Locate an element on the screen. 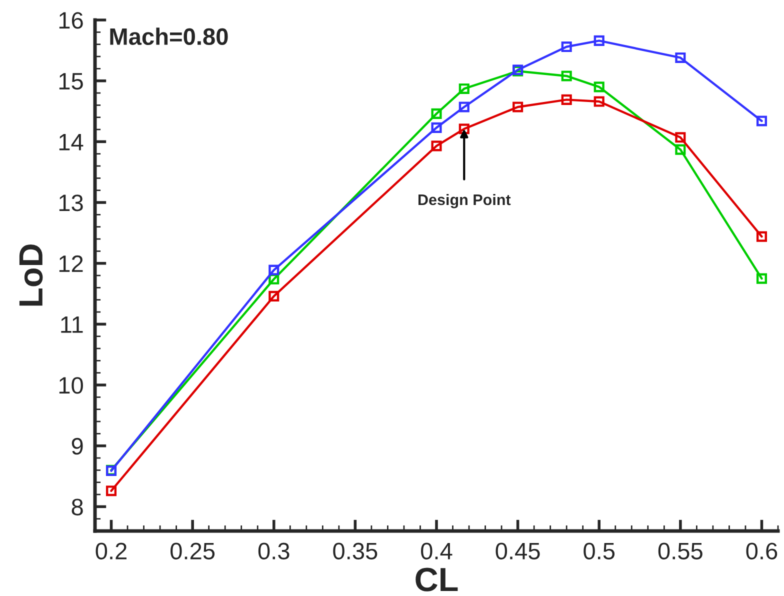 This screenshot has height=596, width=784. x-tick-label: 0.2 is located at coordinates (111, 551).